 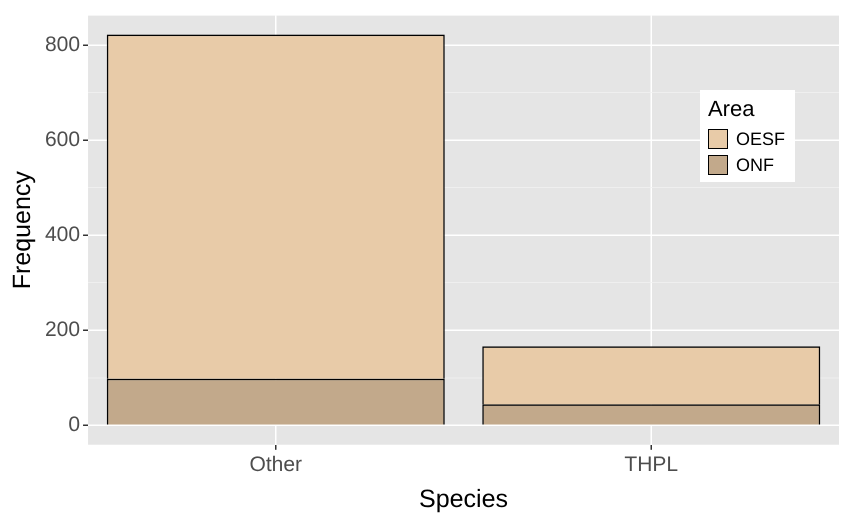 What do you see at coordinates (276, 464) in the screenshot?
I see `x-tick-label: Other` at bounding box center [276, 464].